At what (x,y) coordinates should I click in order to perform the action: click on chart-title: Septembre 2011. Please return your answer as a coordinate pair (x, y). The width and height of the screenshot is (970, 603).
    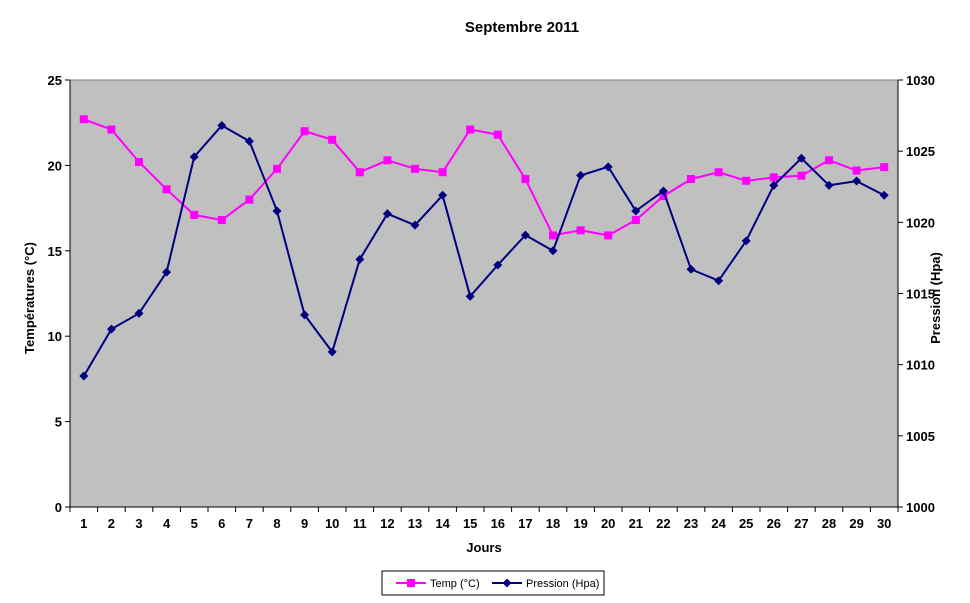
    Looking at the image, I should click on (522, 27).